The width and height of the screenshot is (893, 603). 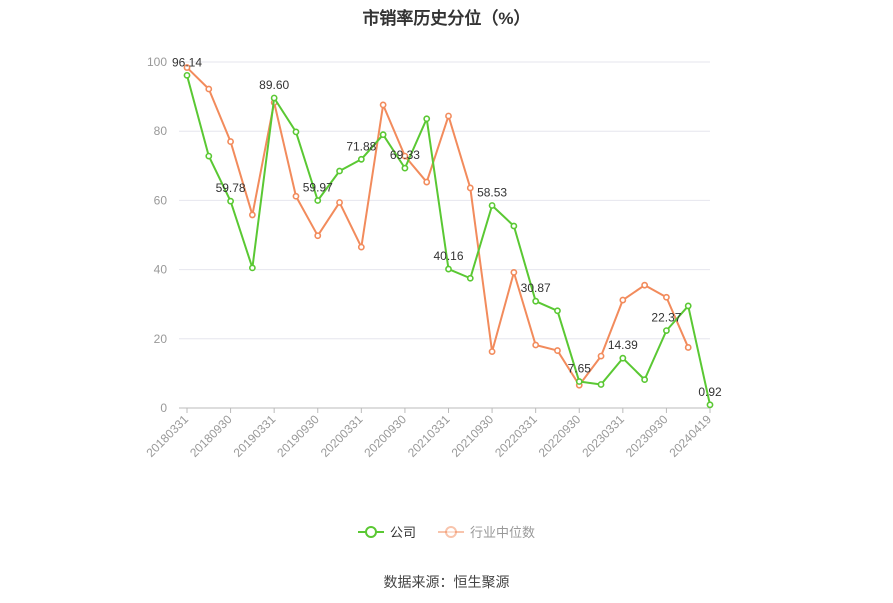 What do you see at coordinates (161, 339) in the screenshot?
I see `y-tick-label-20: 20` at bounding box center [161, 339].